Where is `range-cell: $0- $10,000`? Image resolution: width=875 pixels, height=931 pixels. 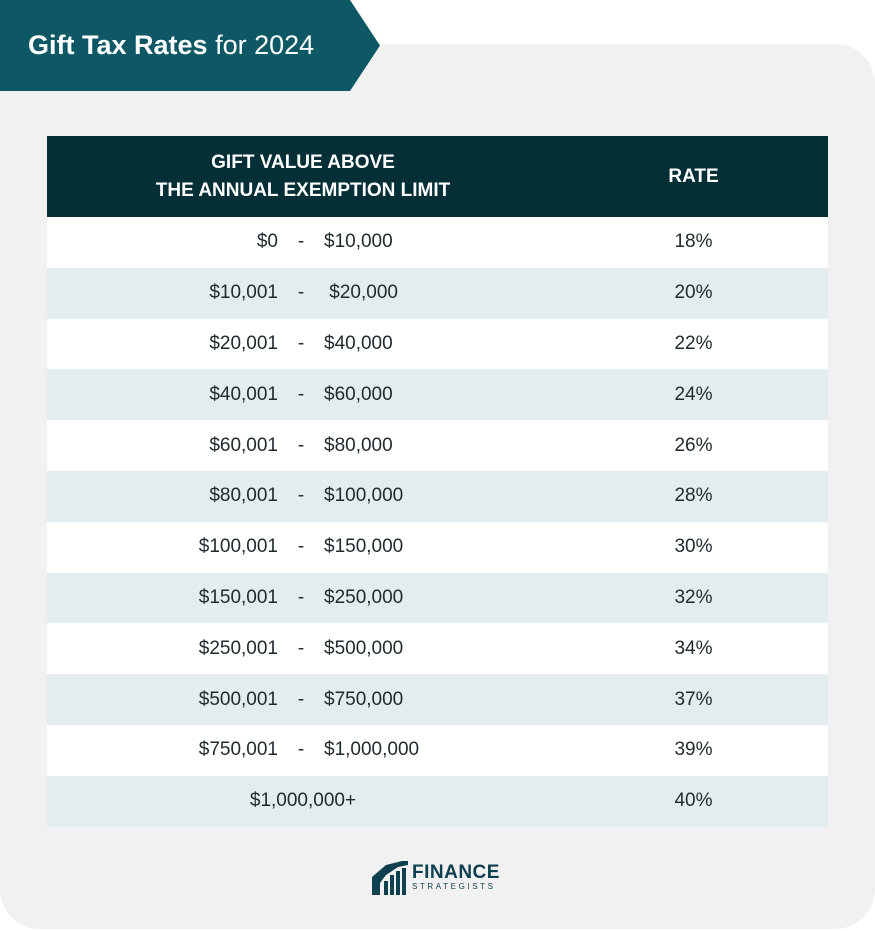
range-cell: $0- $10,000 is located at coordinates (303, 242).